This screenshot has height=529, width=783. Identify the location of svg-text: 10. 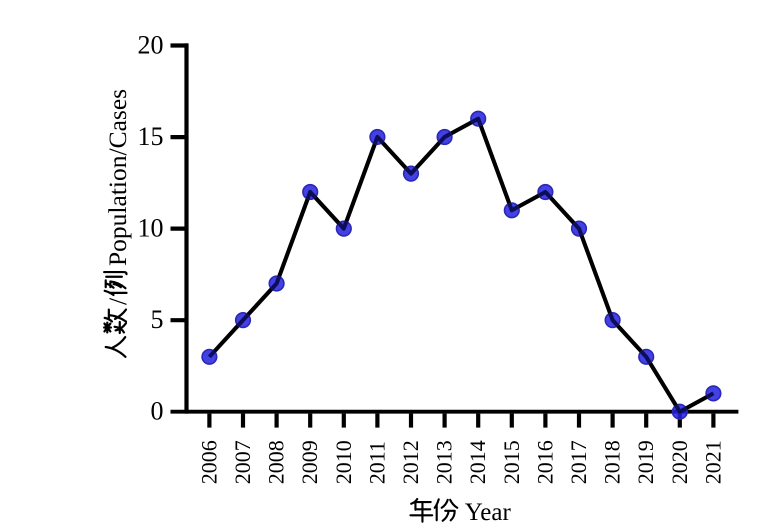
(151, 228).